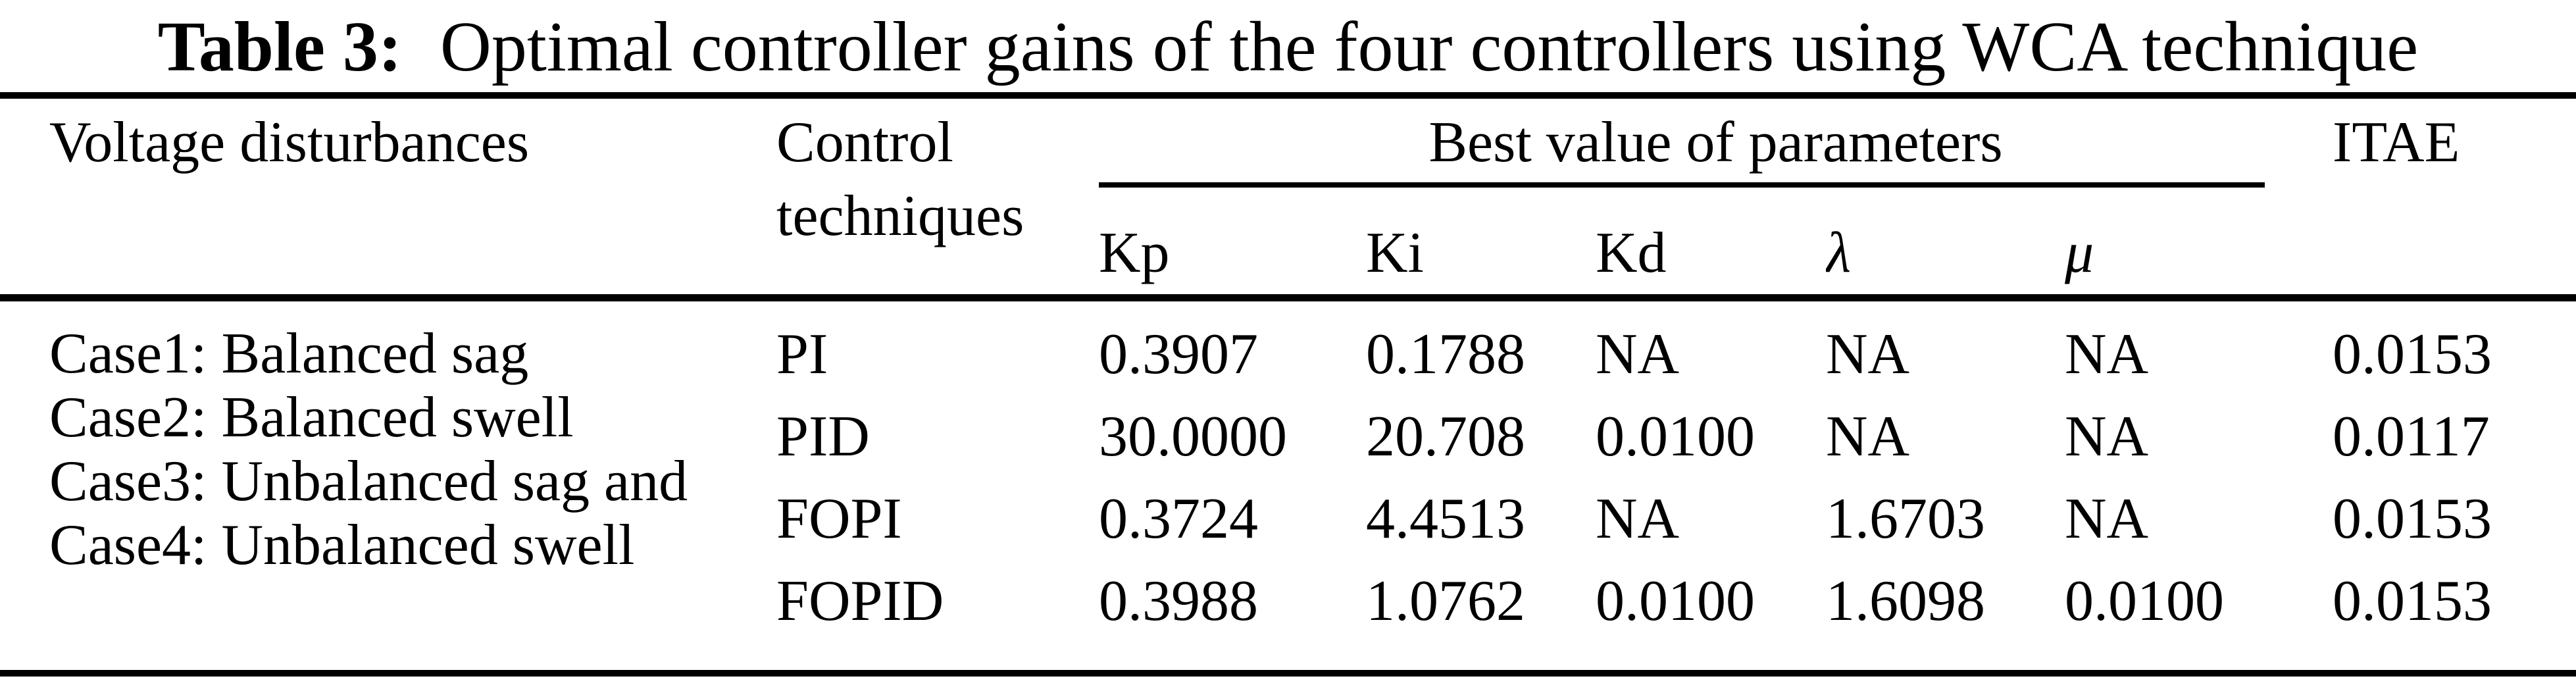  I want to click on cell-lambda: 1.6098, so click(1906, 601).